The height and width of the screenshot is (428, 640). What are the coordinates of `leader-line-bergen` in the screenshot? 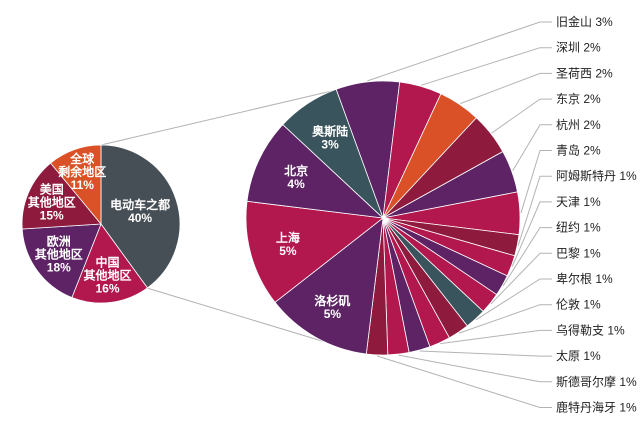 It's located at (513, 299).